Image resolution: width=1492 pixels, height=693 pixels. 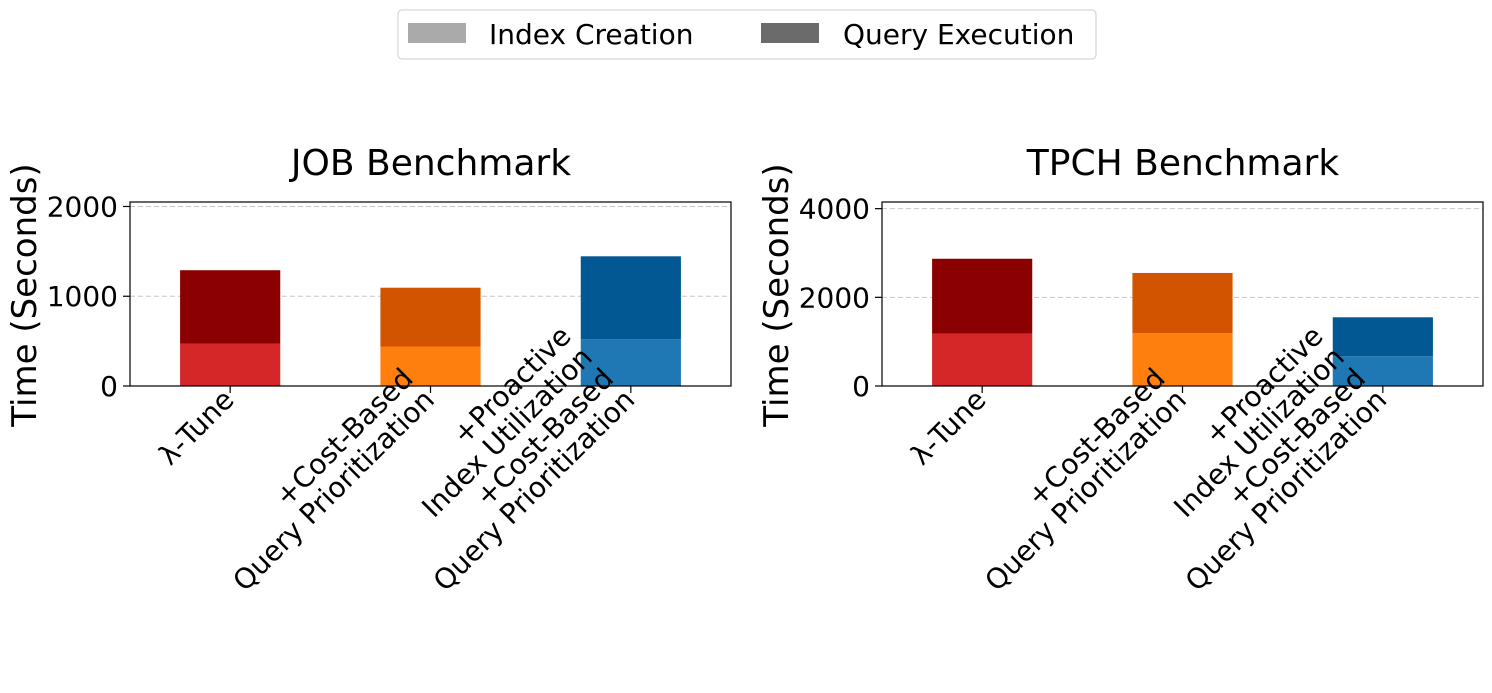 What do you see at coordinates (1183, 163) in the screenshot?
I see `chart-title: TPCH Benchmark` at bounding box center [1183, 163].